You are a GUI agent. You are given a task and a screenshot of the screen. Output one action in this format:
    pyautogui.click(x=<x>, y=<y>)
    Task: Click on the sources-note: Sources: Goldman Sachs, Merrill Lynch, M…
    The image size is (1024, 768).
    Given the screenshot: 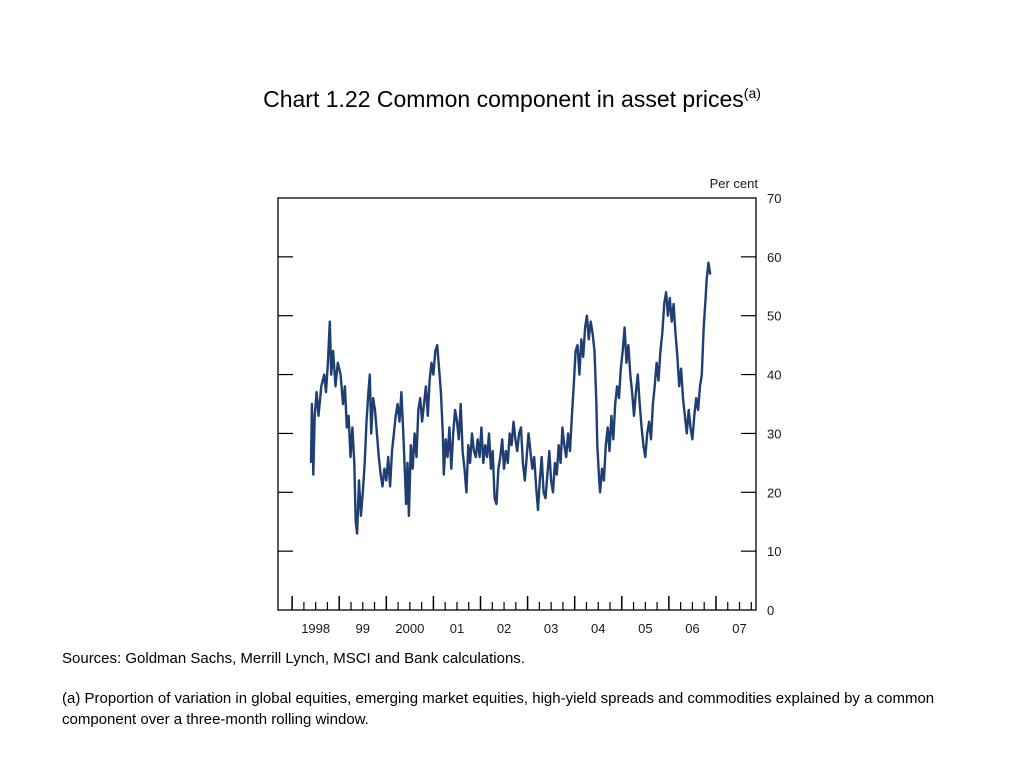 What is the action you would take?
    pyautogui.click(x=293, y=658)
    